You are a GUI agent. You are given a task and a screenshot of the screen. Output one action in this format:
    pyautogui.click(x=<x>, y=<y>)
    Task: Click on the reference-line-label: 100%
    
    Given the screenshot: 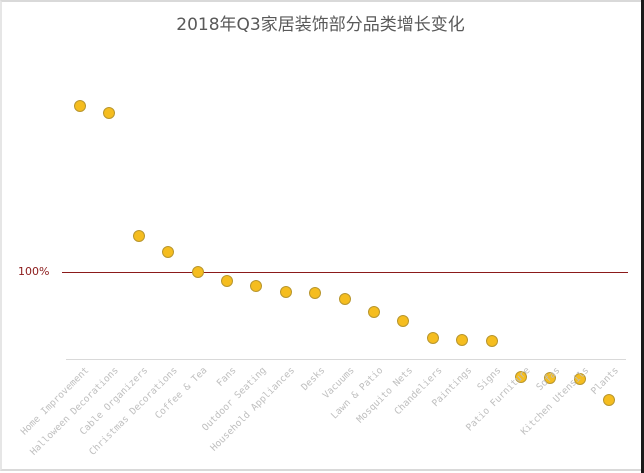 What is the action you would take?
    pyautogui.click(x=34, y=271)
    